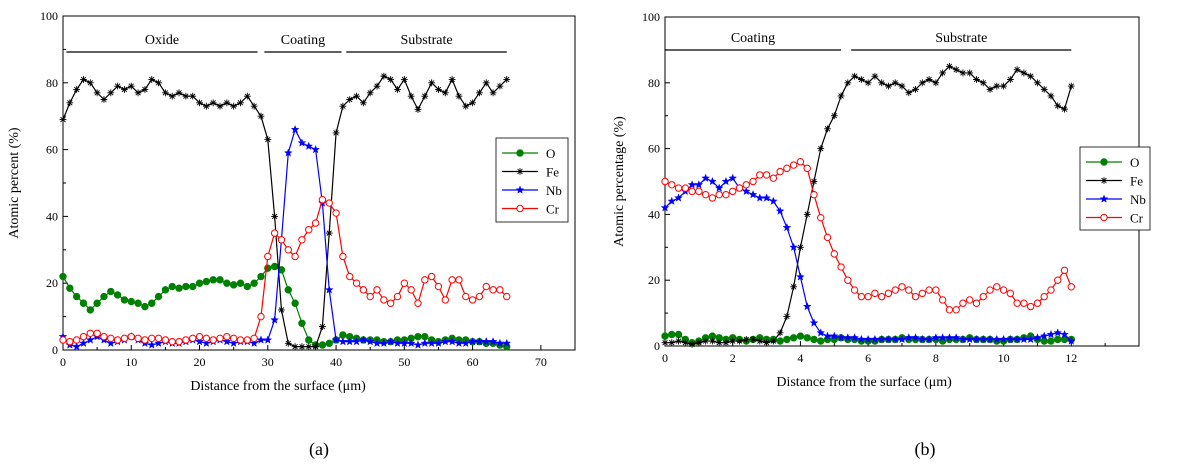  What do you see at coordinates (657, 346) in the screenshot?
I see `y-tick-label: 0` at bounding box center [657, 346].